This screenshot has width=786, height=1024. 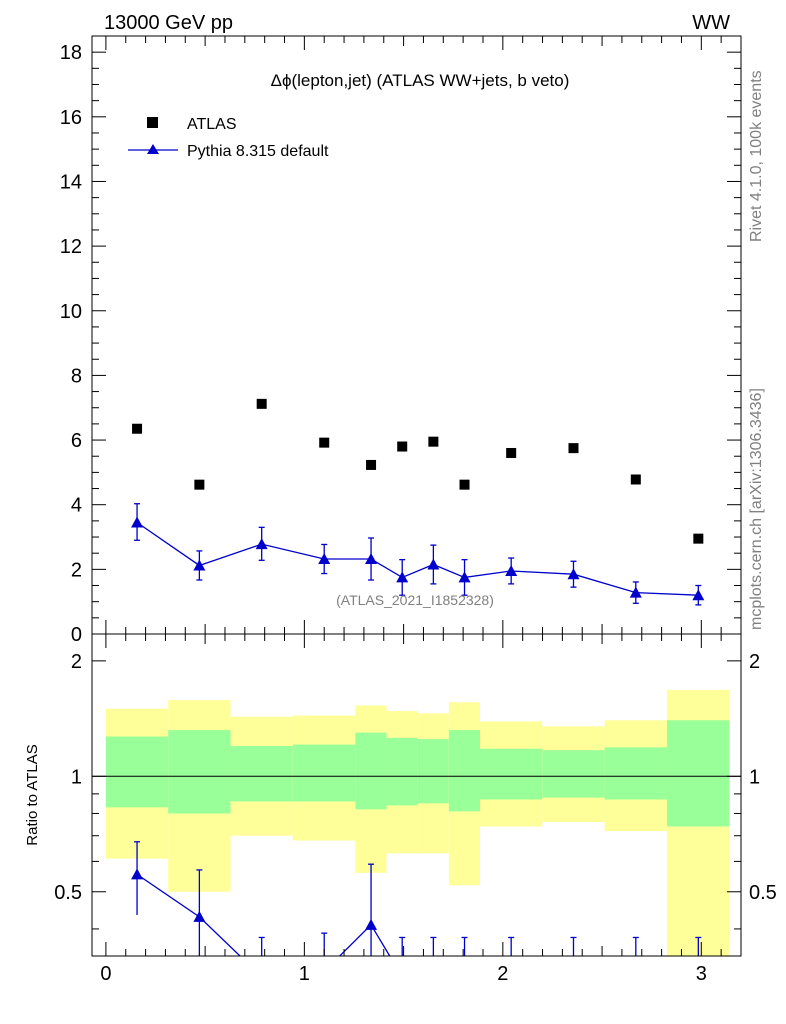 What do you see at coordinates (32, 794) in the screenshot?
I see `ratio-ylabel: Ratio to ATLAS` at bounding box center [32, 794].